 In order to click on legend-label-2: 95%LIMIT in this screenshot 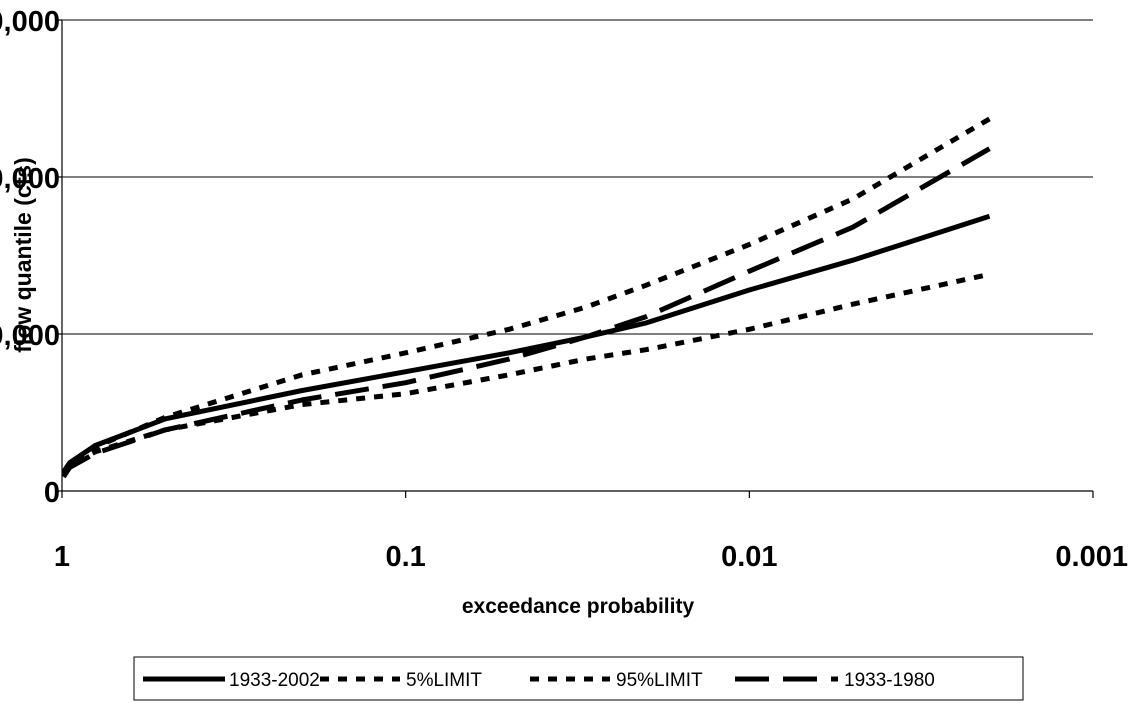, I will do `click(659, 680)`.